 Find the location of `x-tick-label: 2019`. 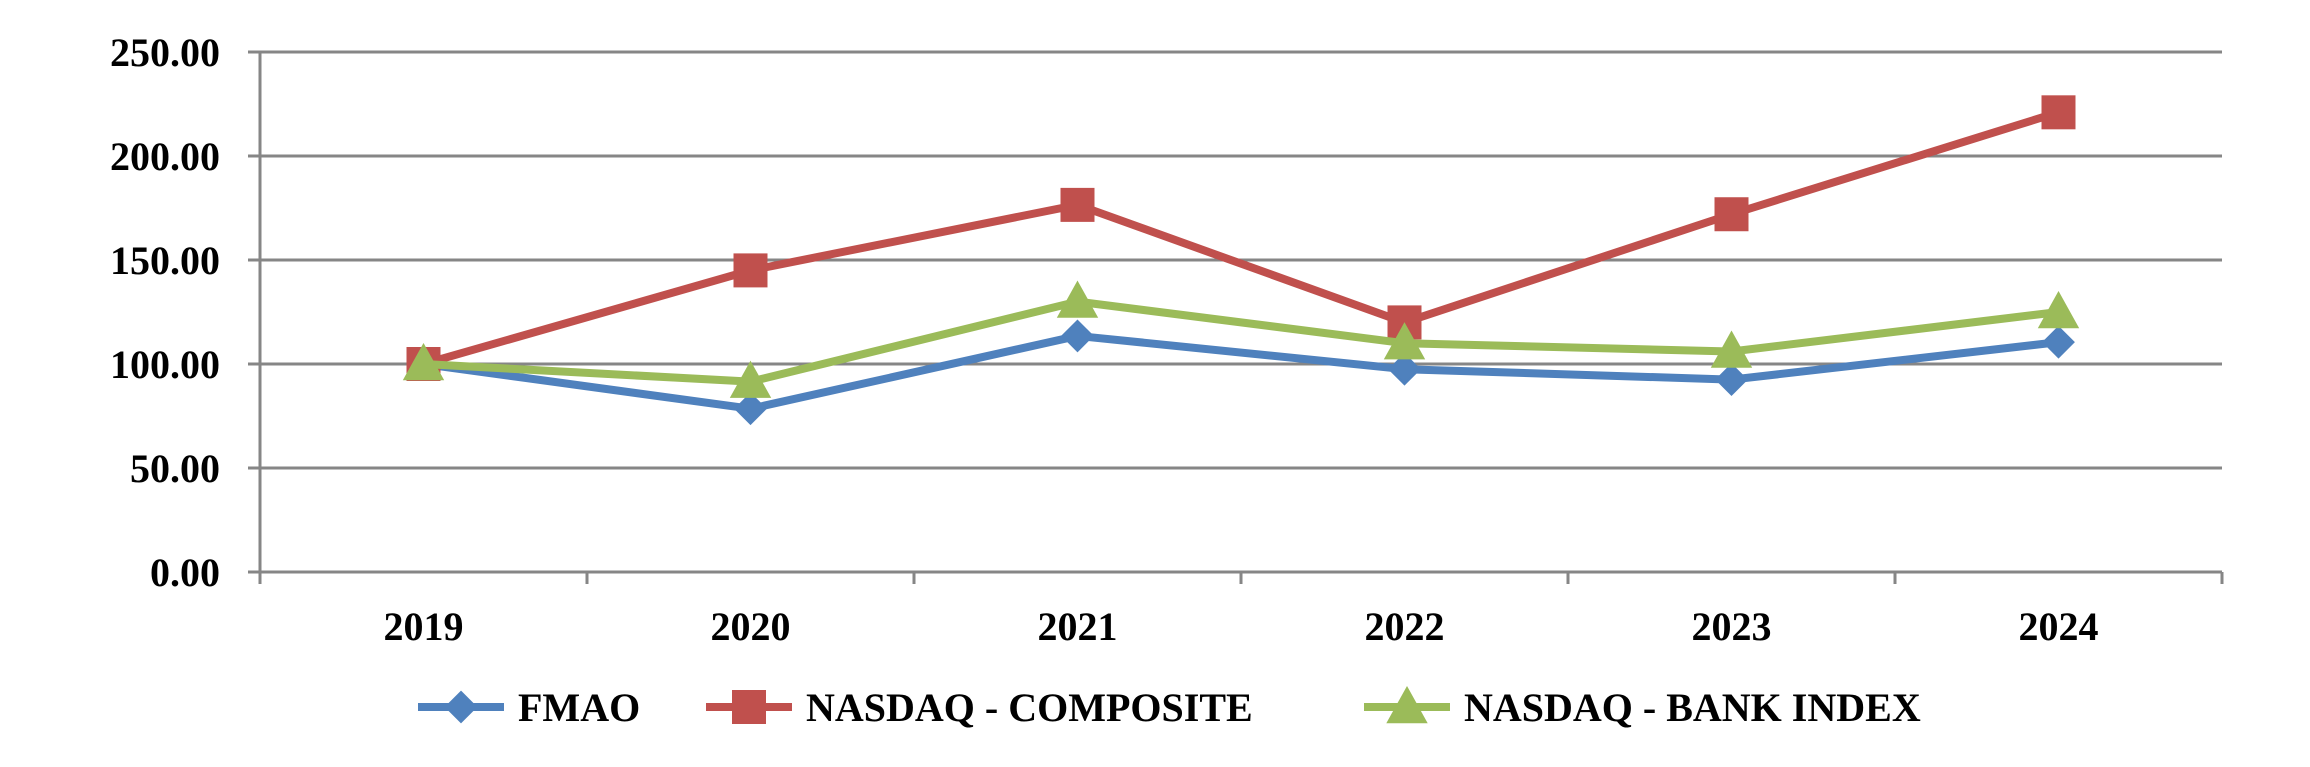

x-tick-label: 2019 is located at coordinates (424, 626).